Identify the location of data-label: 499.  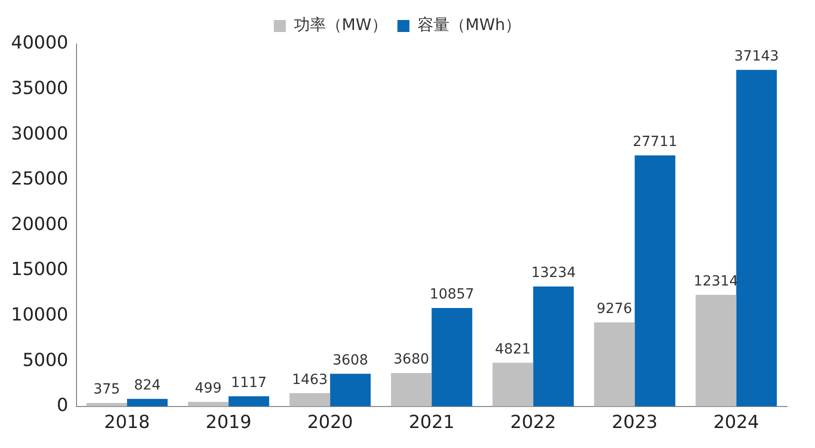
(208, 388).